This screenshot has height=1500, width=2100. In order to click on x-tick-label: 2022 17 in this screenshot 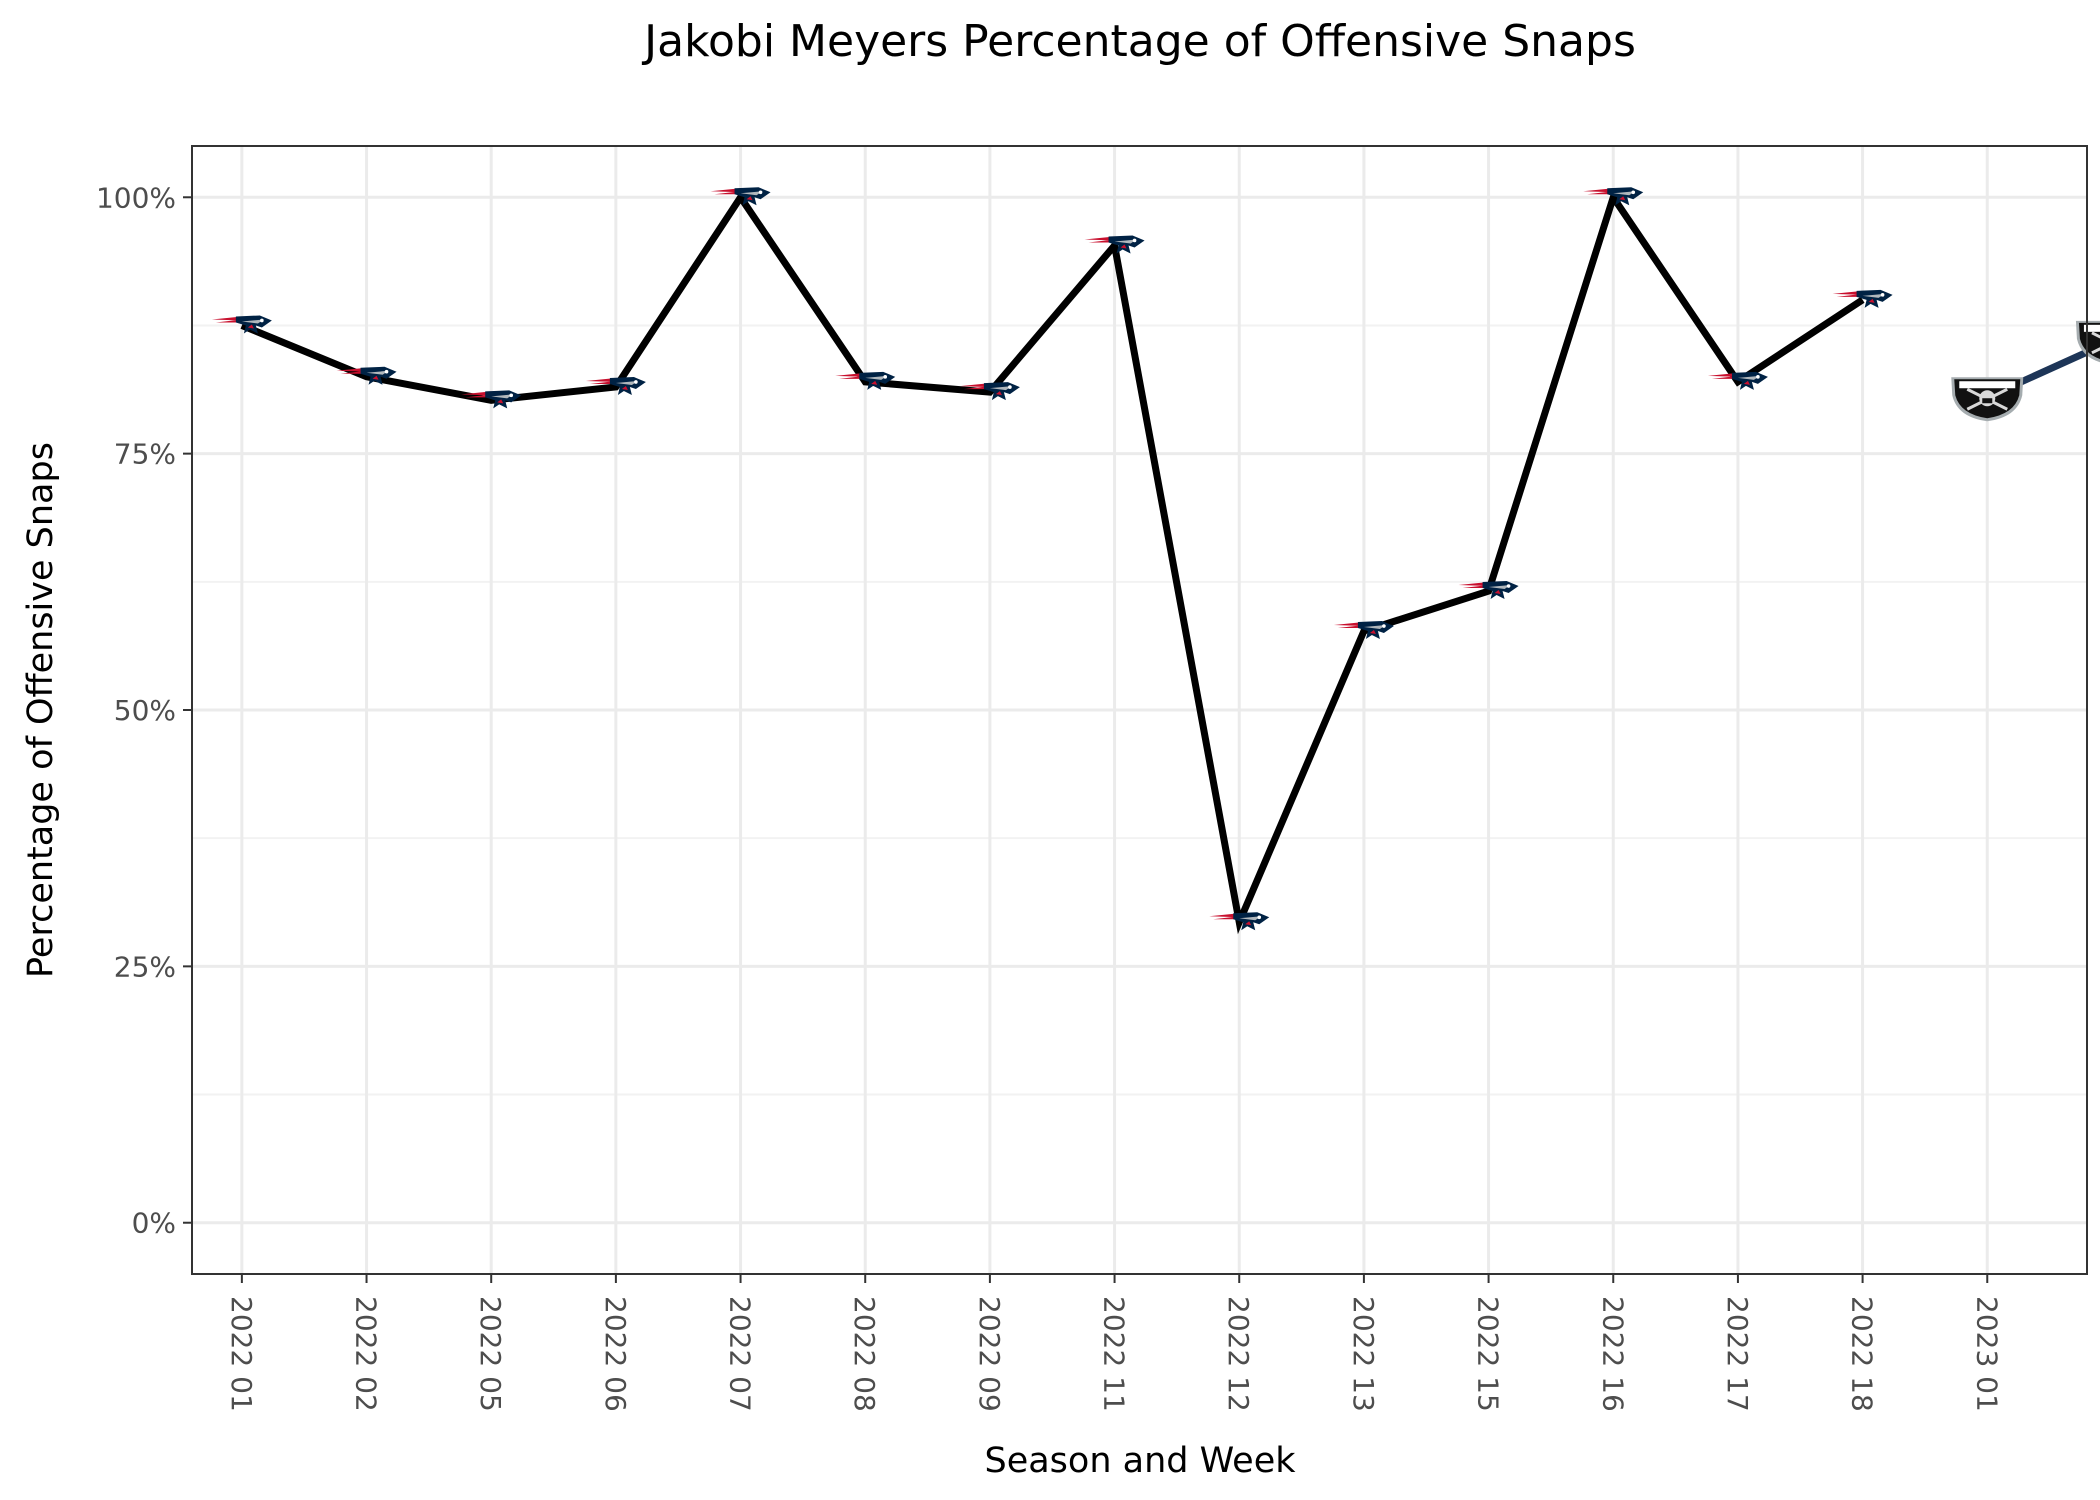, I will do `click(1737, 1354)`.